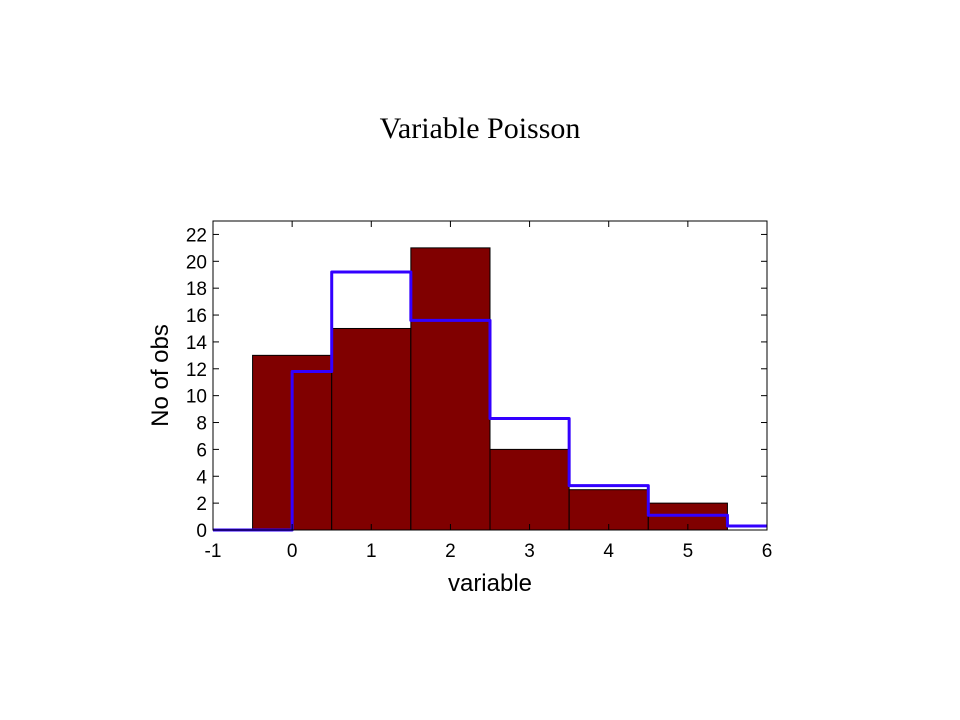 This screenshot has height=720, width=960. What do you see at coordinates (767, 551) in the screenshot?
I see `x-tick-label: 6` at bounding box center [767, 551].